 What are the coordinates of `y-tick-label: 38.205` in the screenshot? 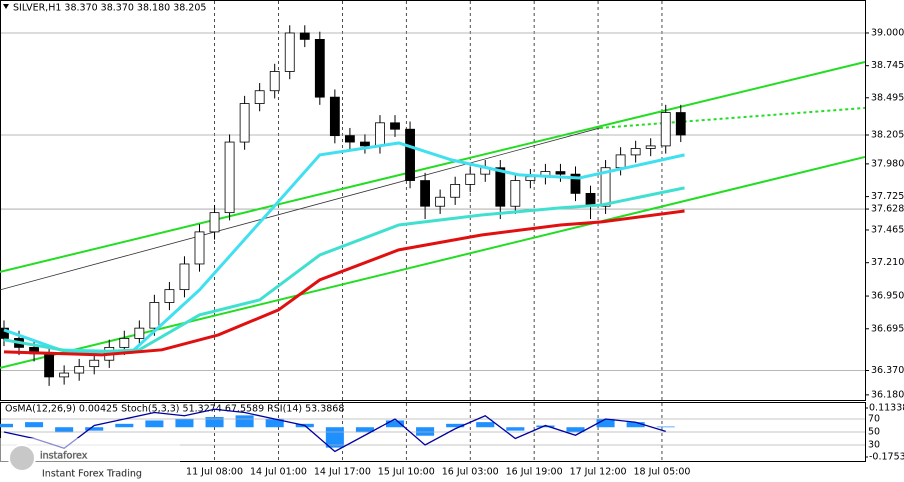 It's located at (887, 135).